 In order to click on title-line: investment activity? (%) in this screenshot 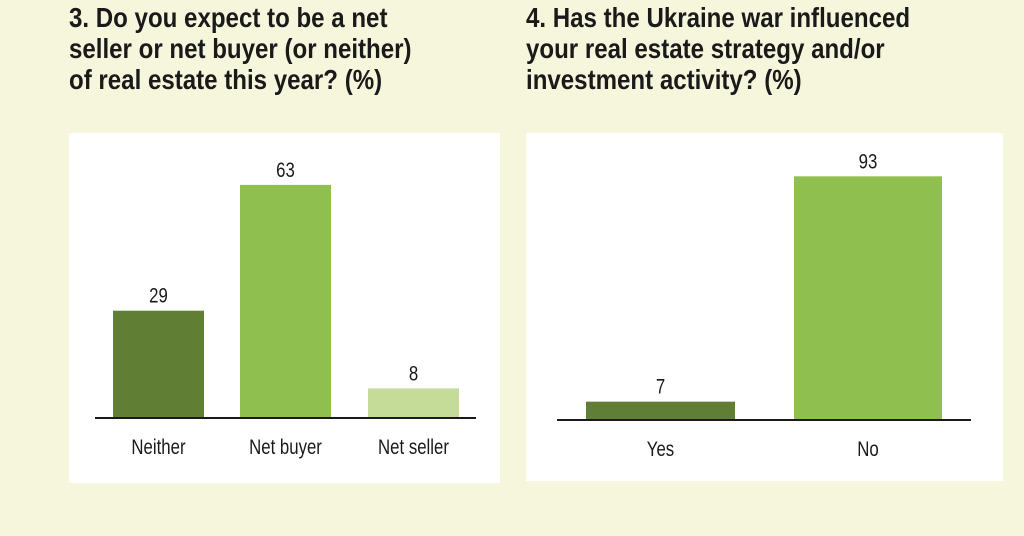, I will do `click(664, 79)`.